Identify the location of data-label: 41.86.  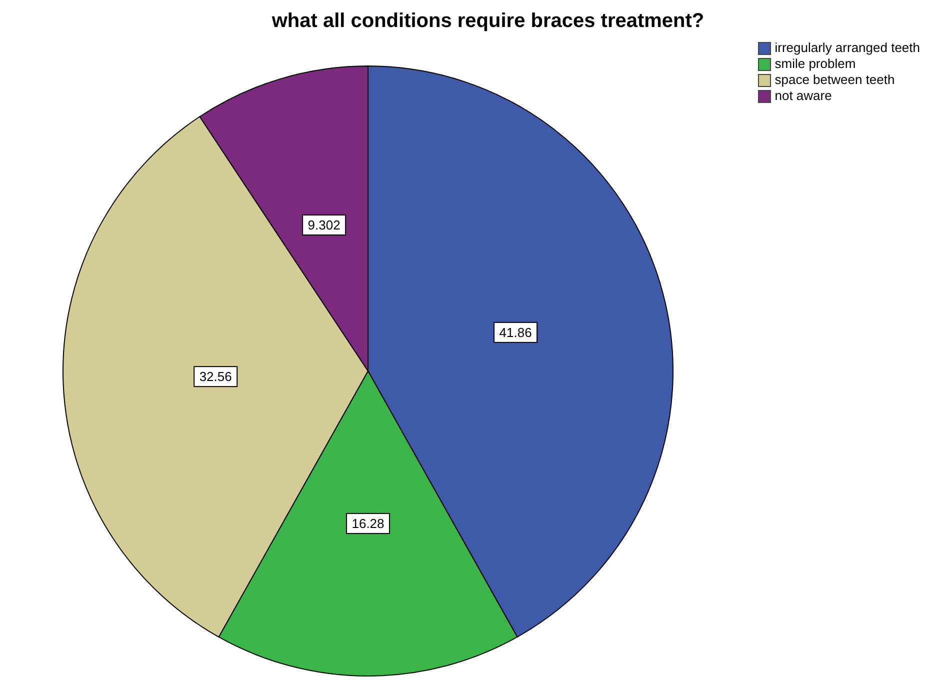
(515, 332).